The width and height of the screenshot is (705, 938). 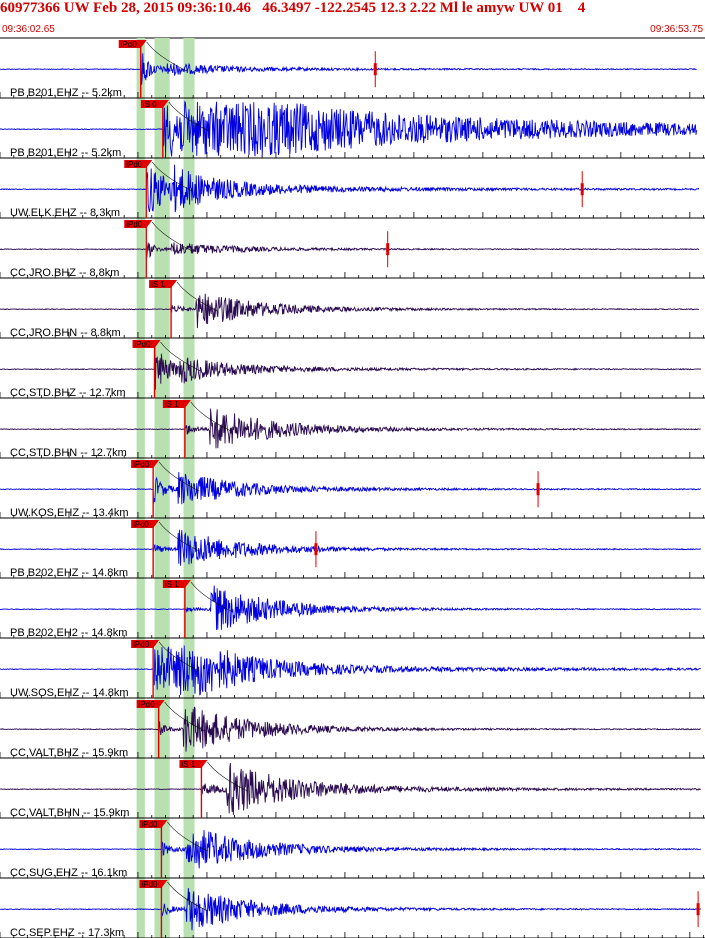 What do you see at coordinates (65, 153) in the screenshot?
I see `station-label: PB B201.EH2 -- 5.2km` at bounding box center [65, 153].